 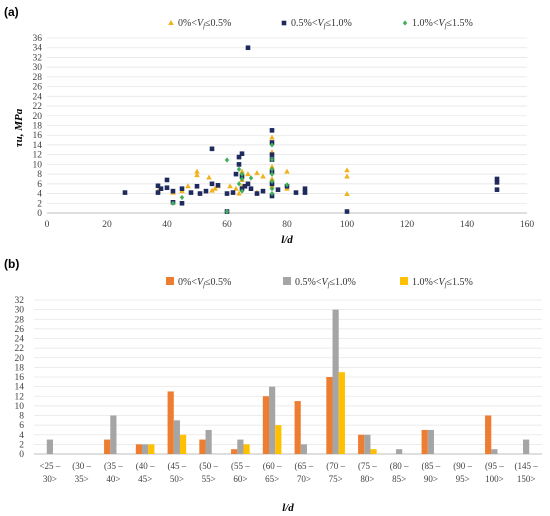 I want to click on category-label-line2: 90>, so click(x=431, y=479).